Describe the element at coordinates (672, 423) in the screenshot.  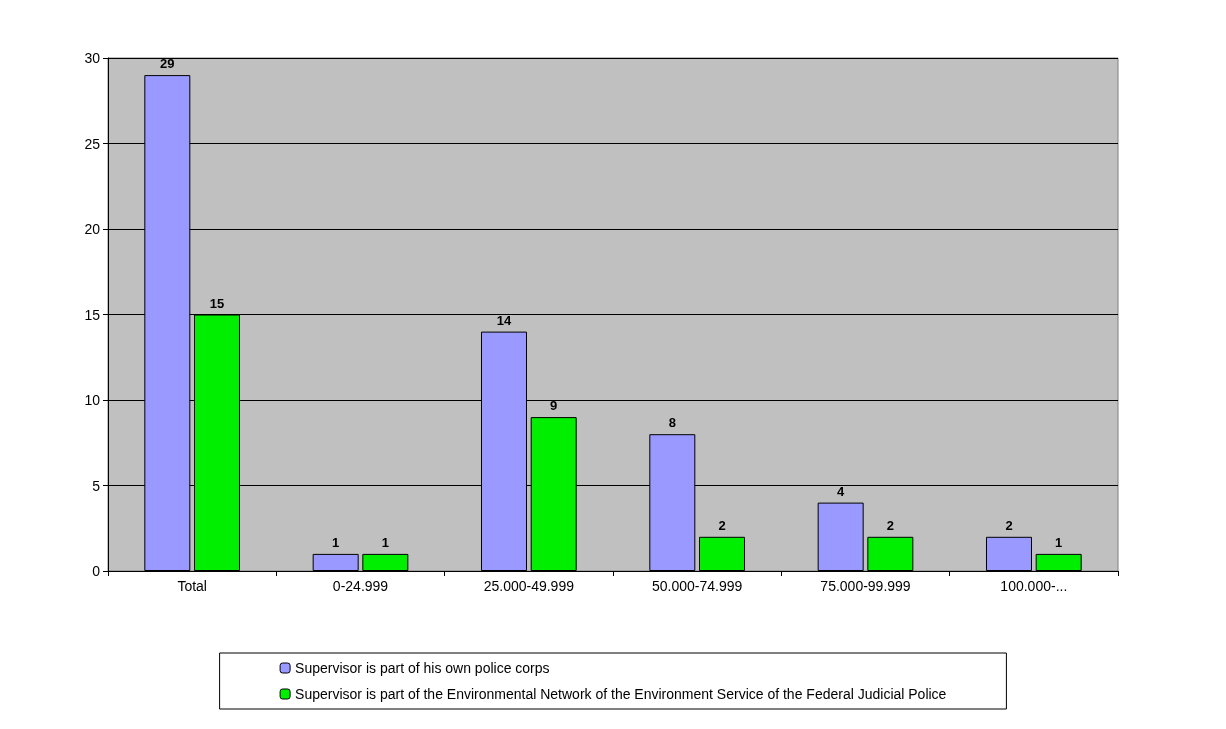
I see `data-label: 8` at that location.